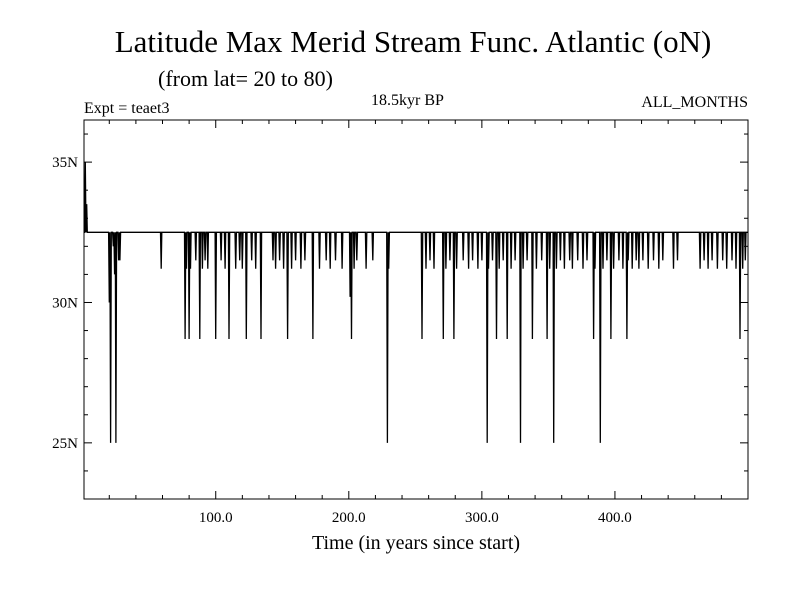 The height and width of the screenshot is (600, 800). Describe the element at coordinates (245, 78) in the screenshot. I see `chart-subtitle: (from lat= 20 to 80)` at that location.